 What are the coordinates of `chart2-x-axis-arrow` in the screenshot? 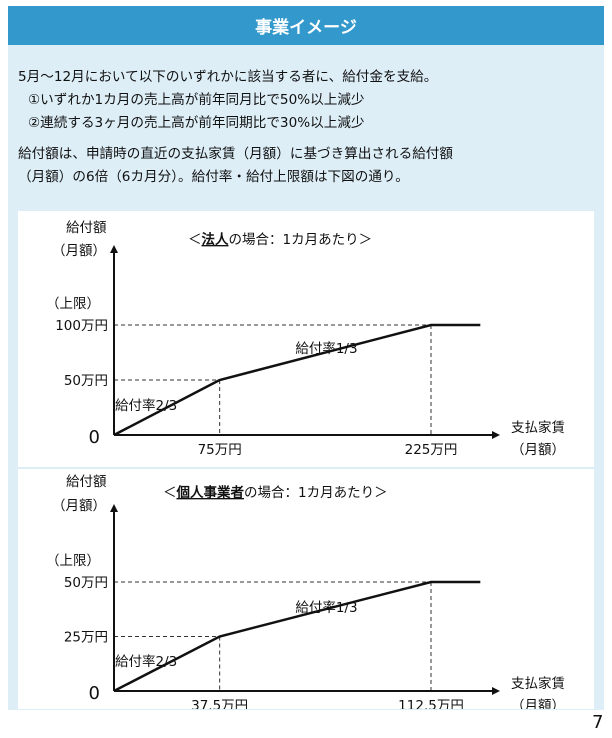 It's located at (496, 691).